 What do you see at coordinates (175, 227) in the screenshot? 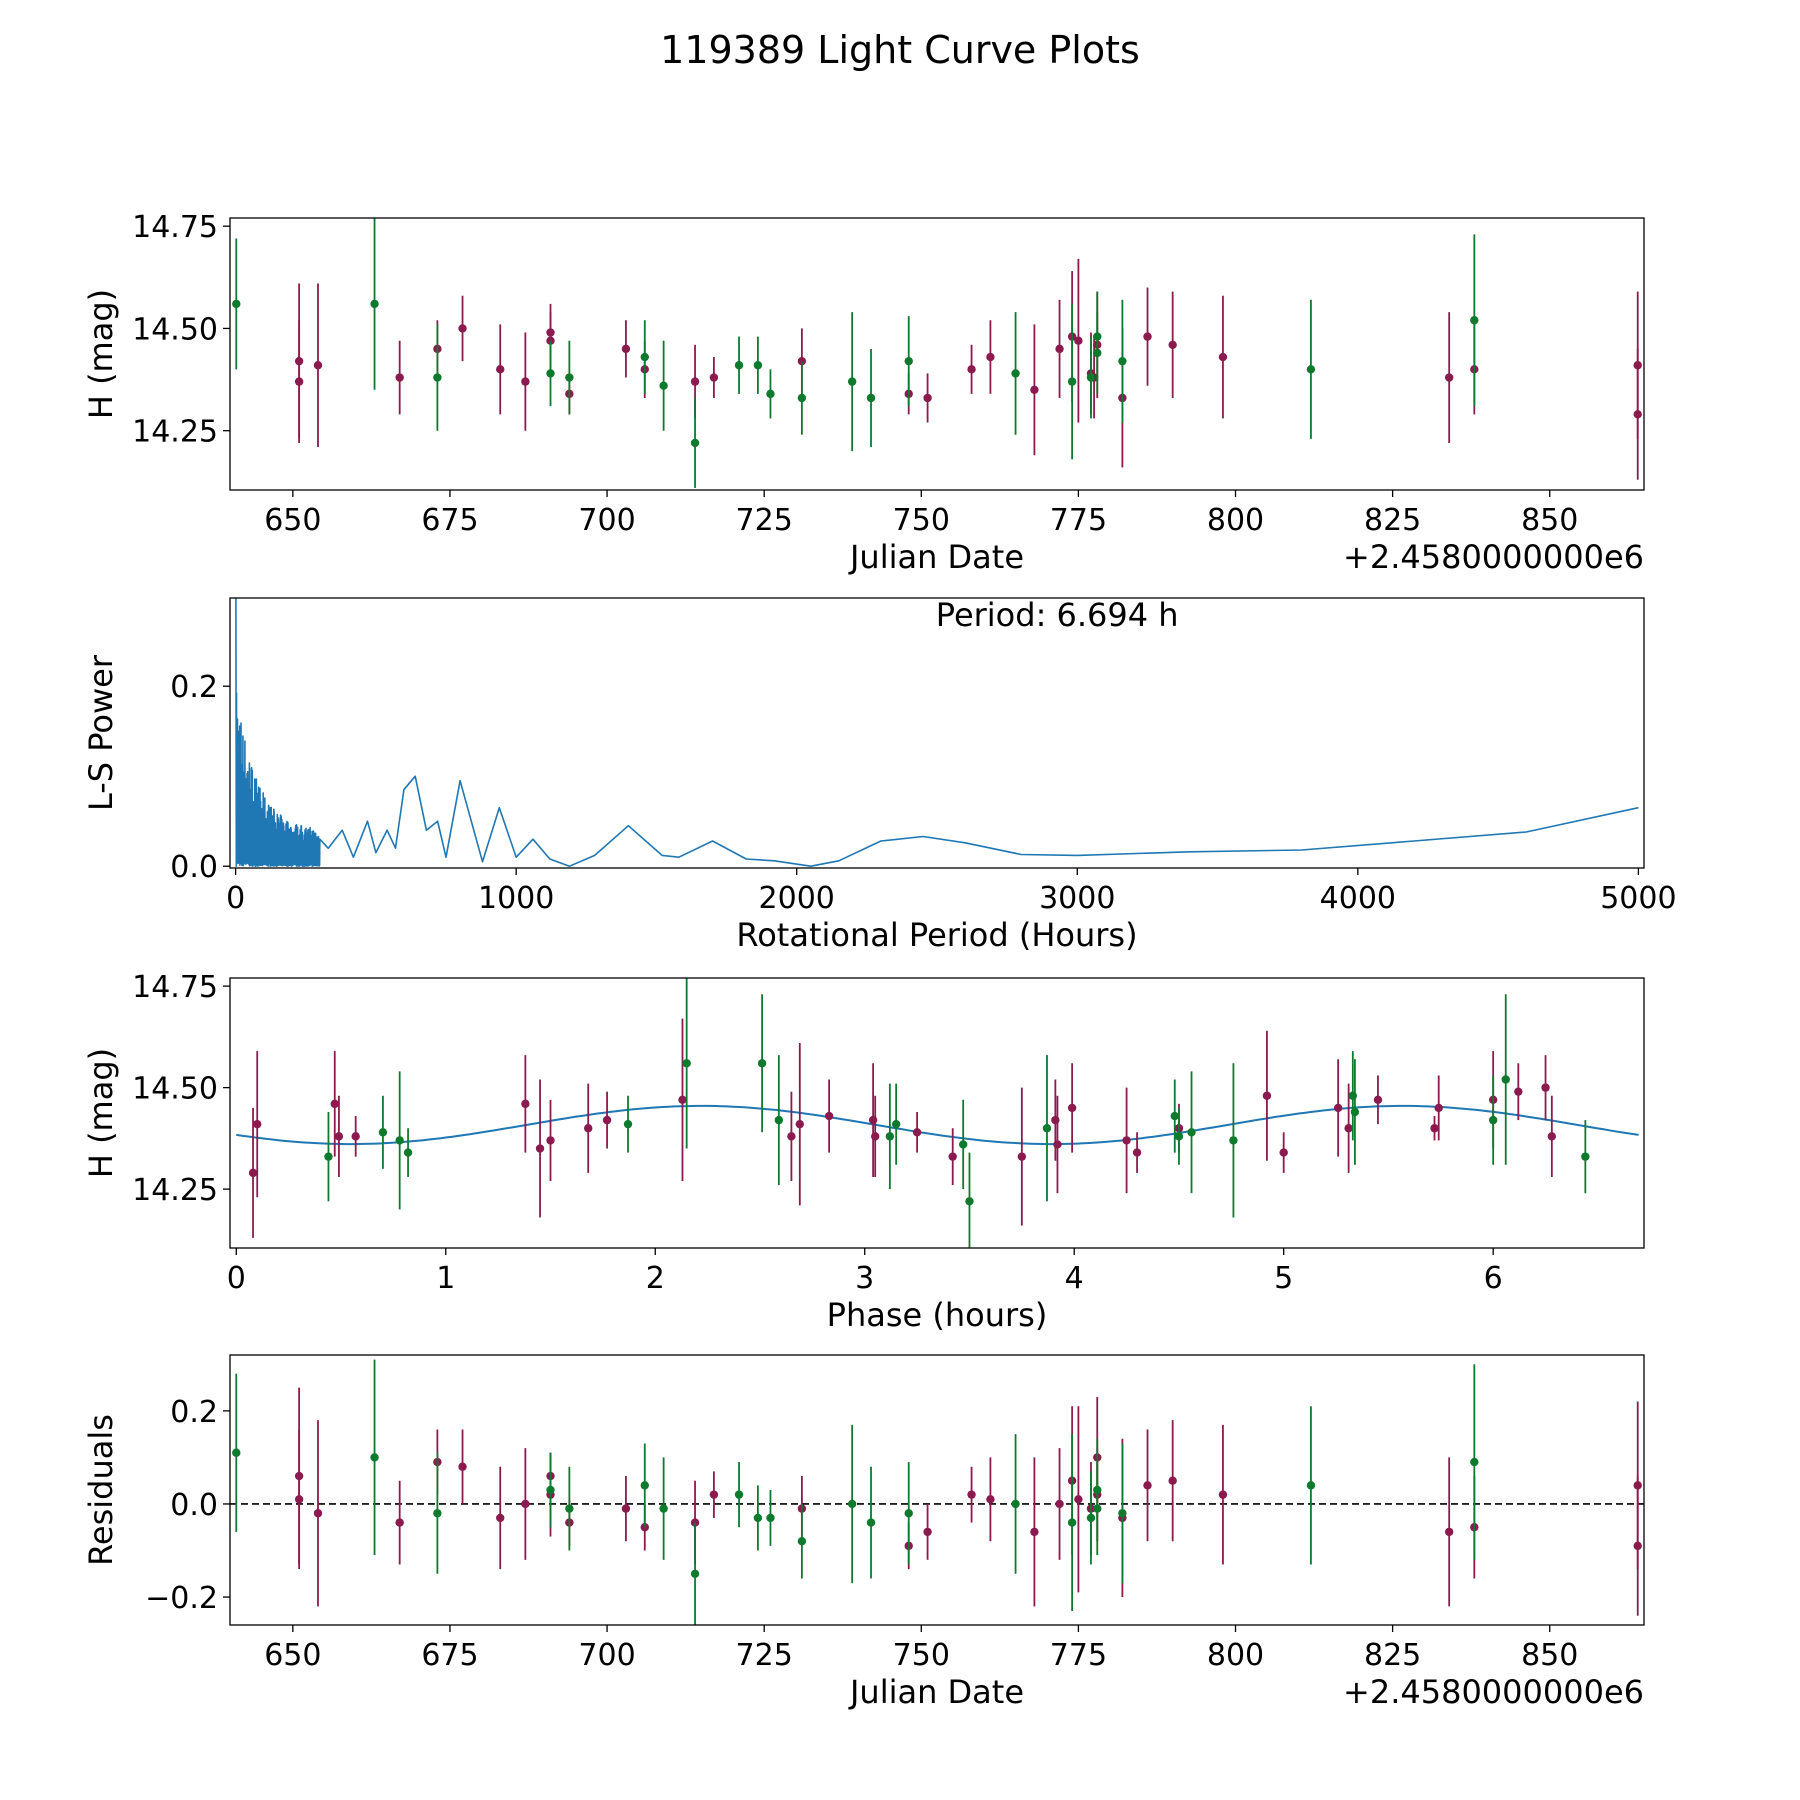
I see `y-tick-label: 14.75` at bounding box center [175, 227].